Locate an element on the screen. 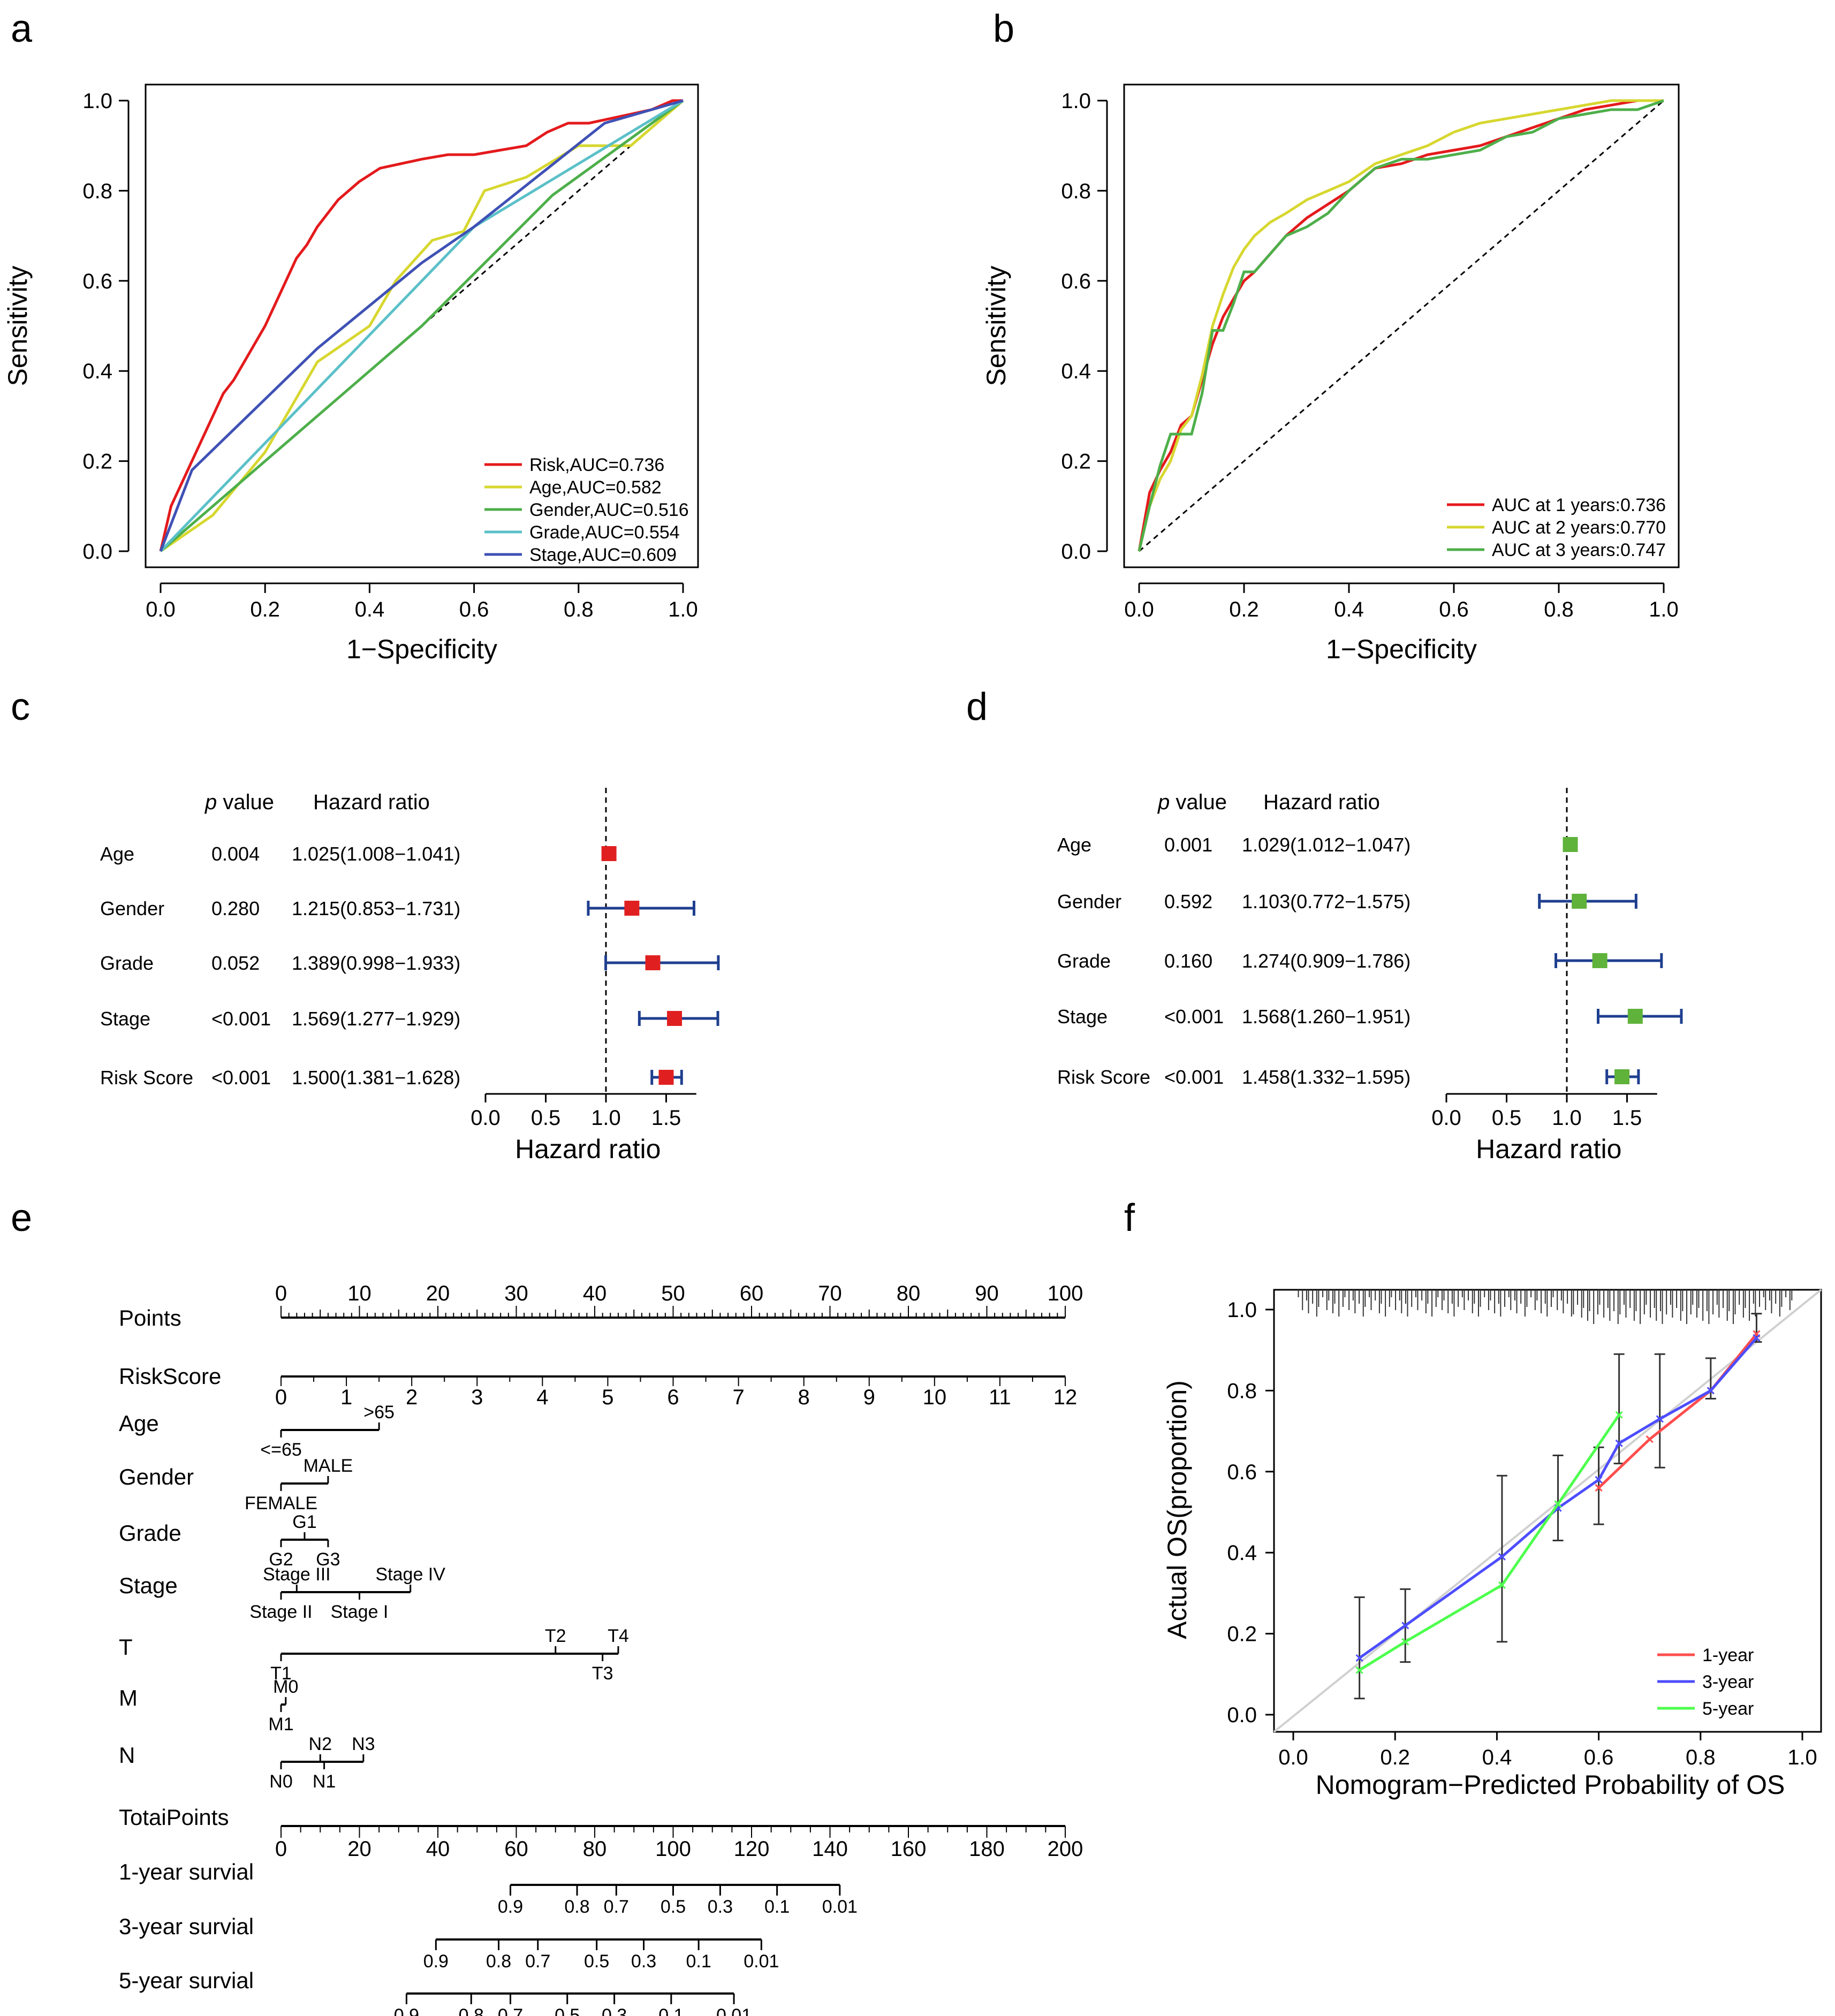  level-label: G3 is located at coordinates (328, 1559).